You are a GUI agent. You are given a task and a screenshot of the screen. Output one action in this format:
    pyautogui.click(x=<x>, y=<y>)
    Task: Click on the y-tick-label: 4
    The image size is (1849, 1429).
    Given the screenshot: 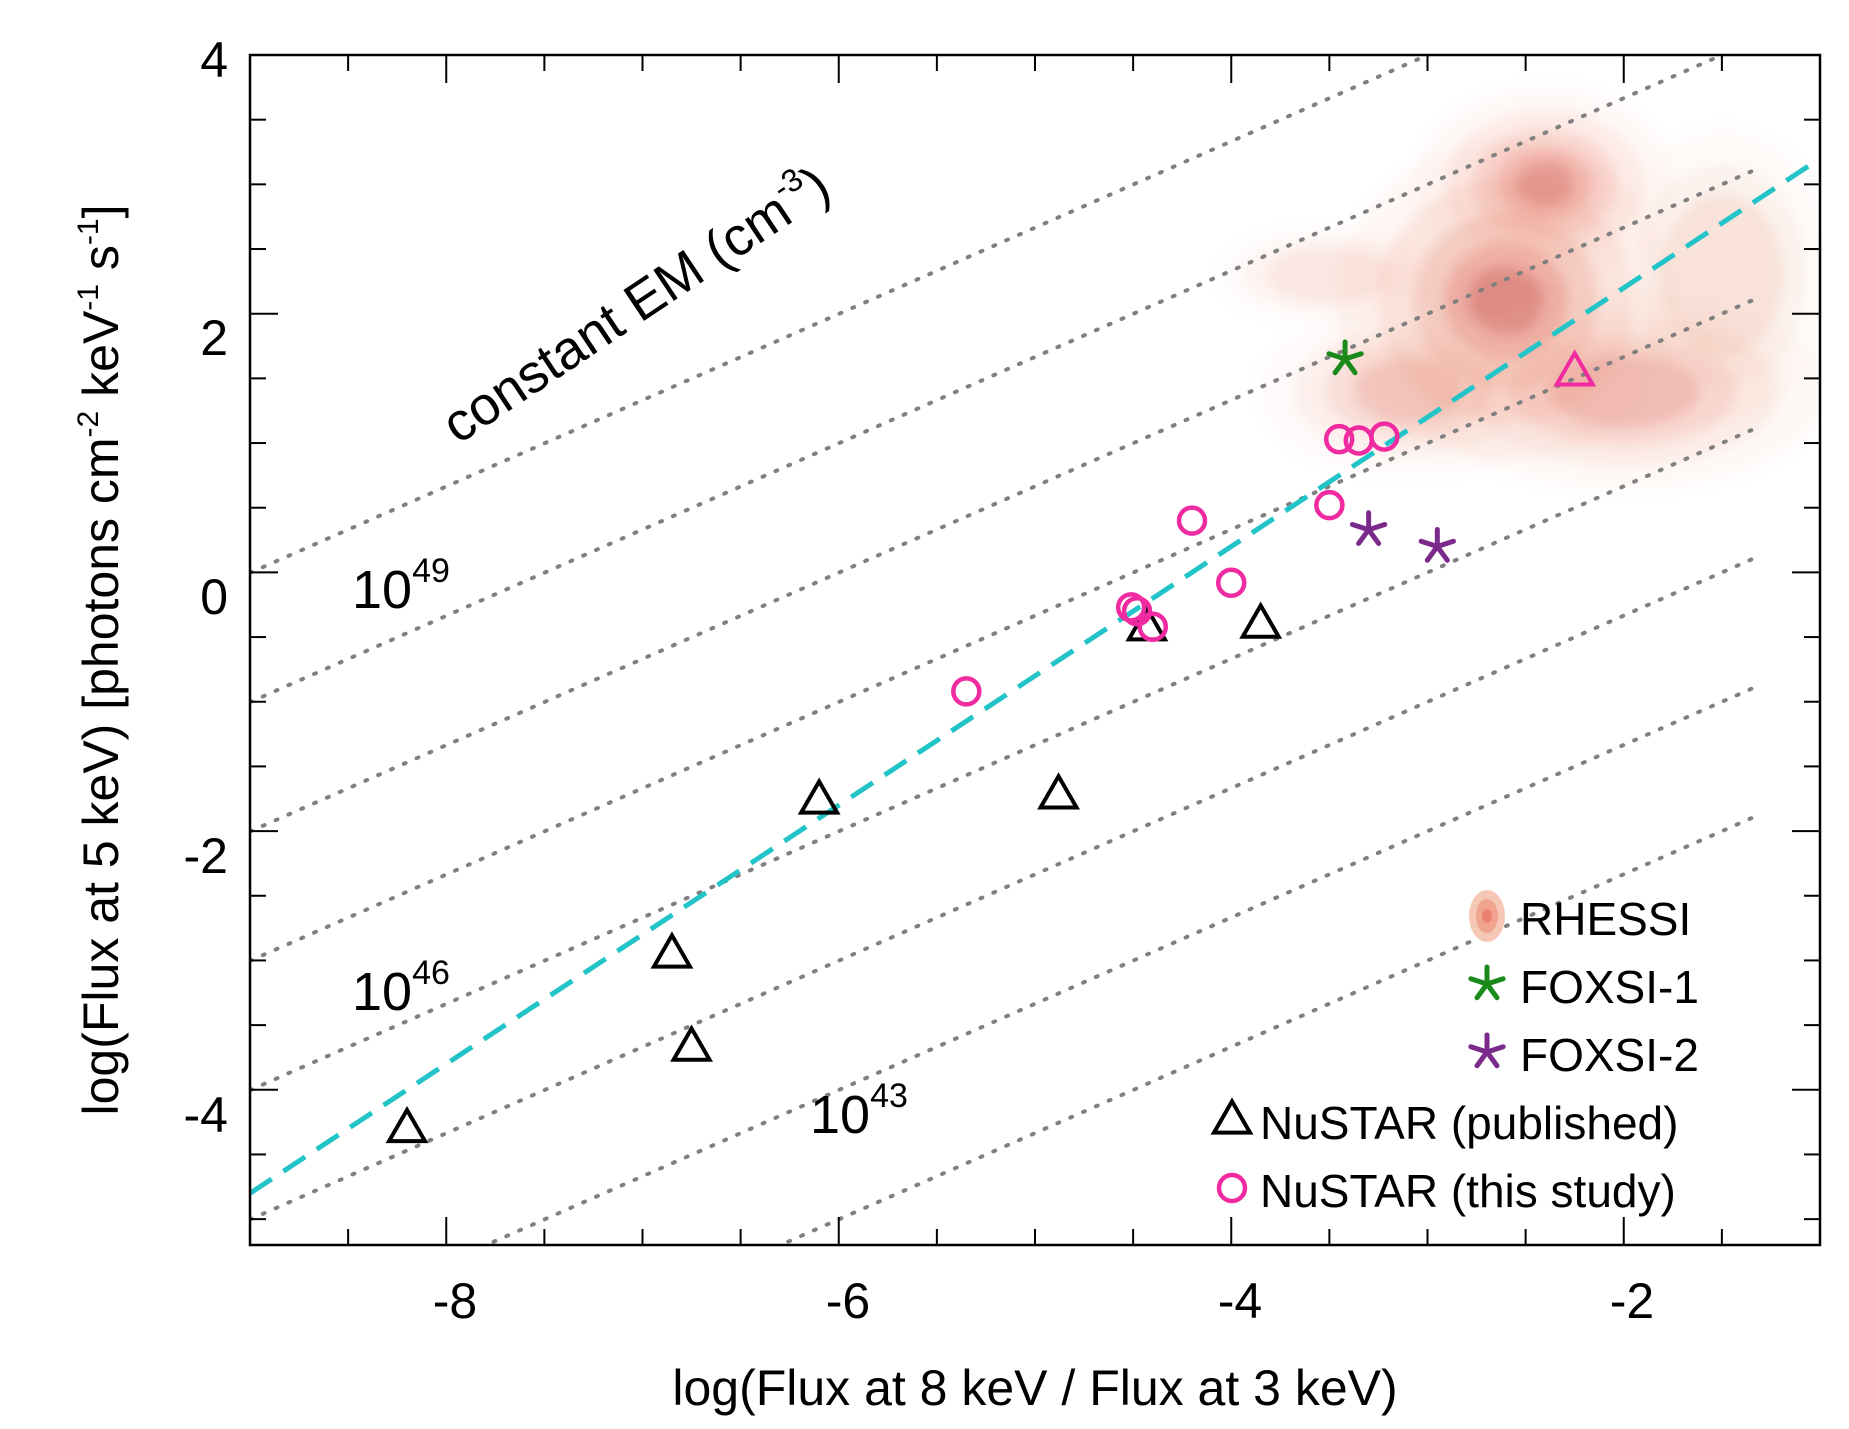 What is the action you would take?
    pyautogui.click(x=214, y=60)
    